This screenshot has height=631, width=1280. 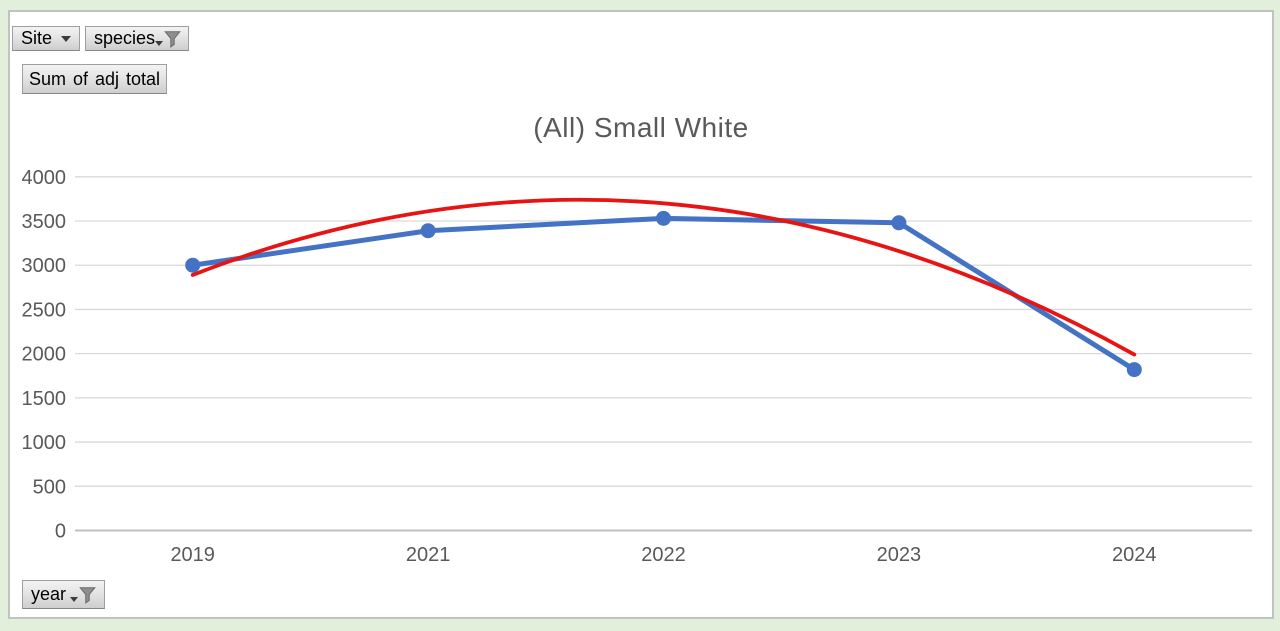 I want to click on pivot-field-button-site: Site, so click(x=46, y=38).